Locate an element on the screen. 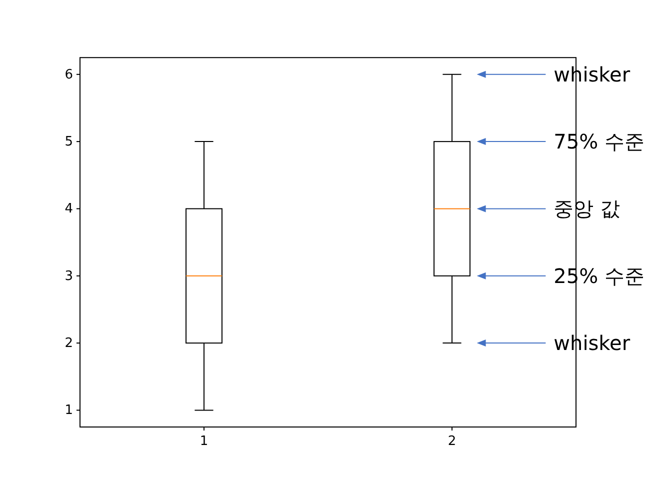 This screenshot has height=480, width=672. y-tick-label: 4 is located at coordinates (68, 209).